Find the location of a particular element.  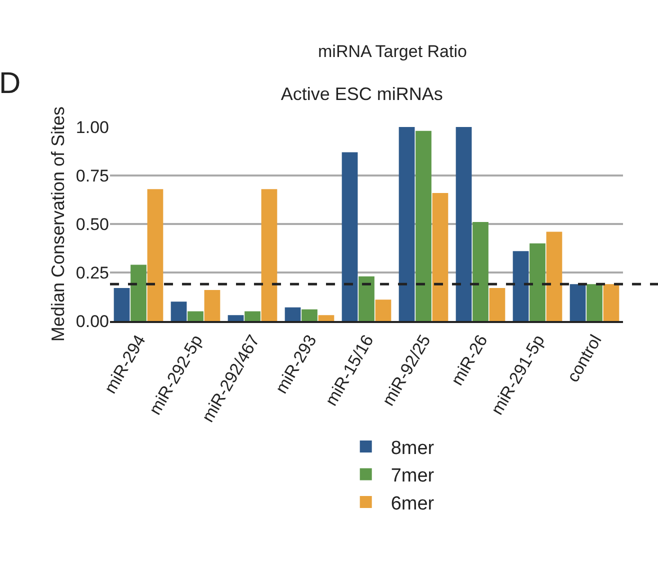

y-tick-label: 0.50 is located at coordinates (92, 224).